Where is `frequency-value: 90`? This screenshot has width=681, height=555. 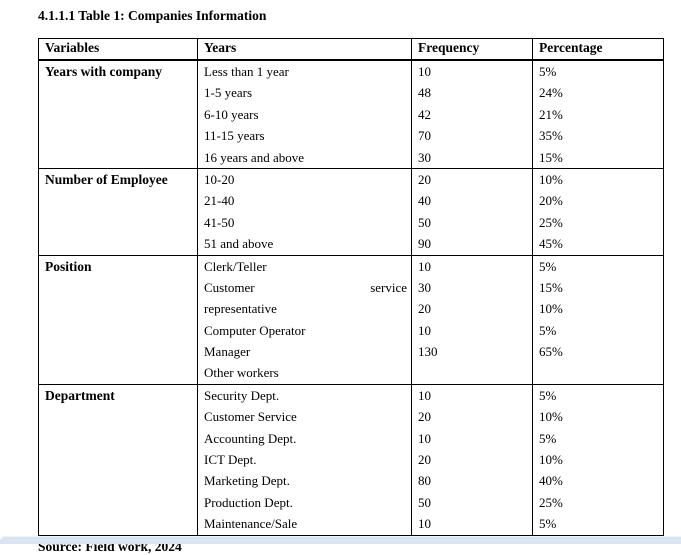 frequency-value: 90 is located at coordinates (424, 244).